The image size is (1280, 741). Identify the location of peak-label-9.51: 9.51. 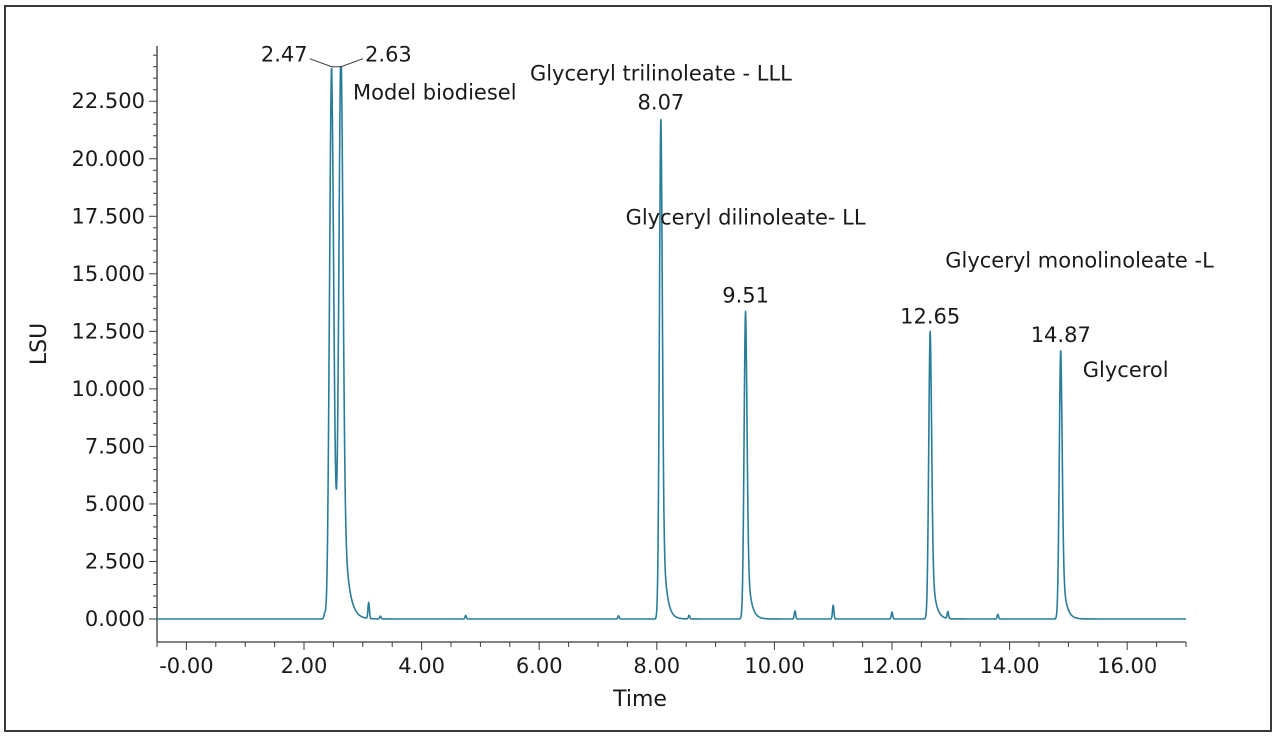
(745, 296).